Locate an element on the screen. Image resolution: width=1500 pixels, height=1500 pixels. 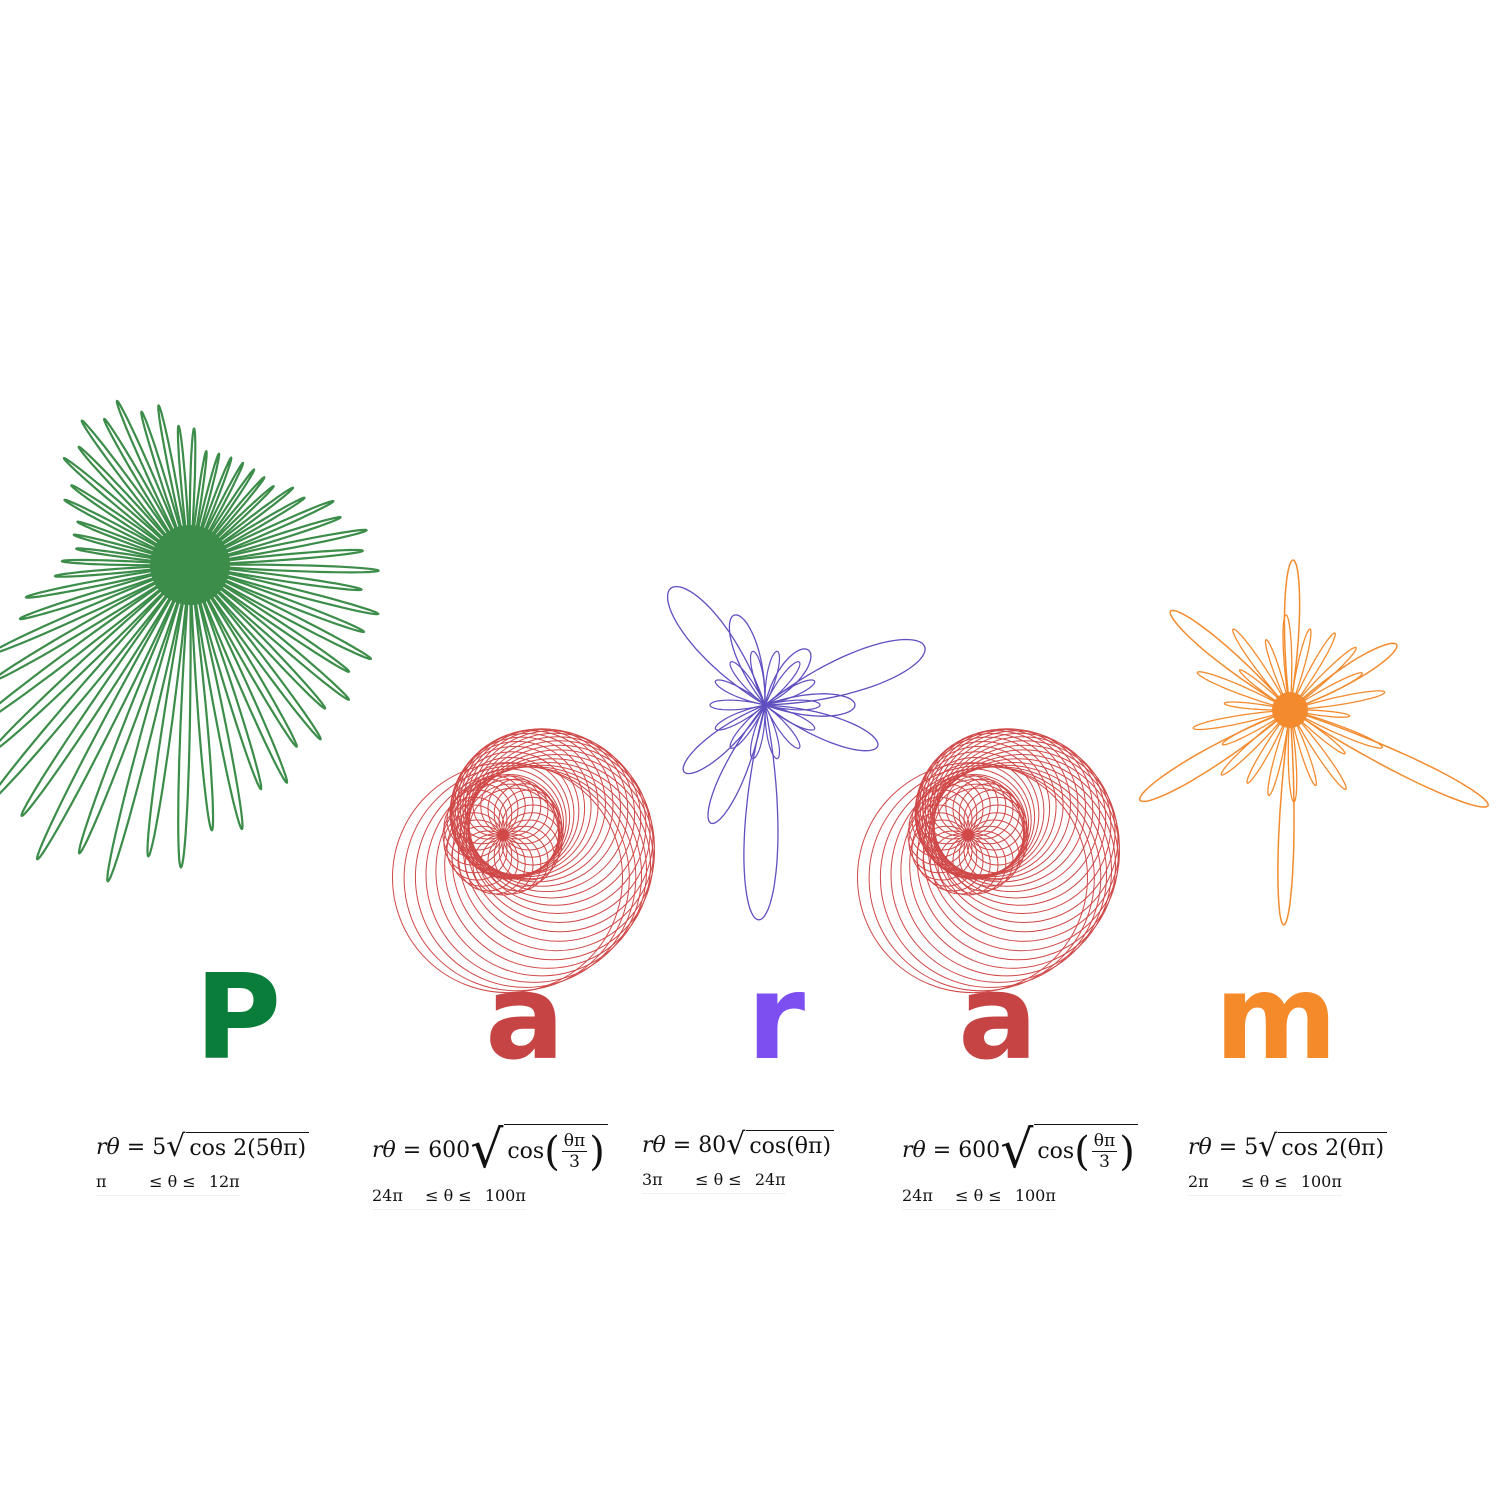
equation-coefficient: 600 is located at coordinates (979, 1150).